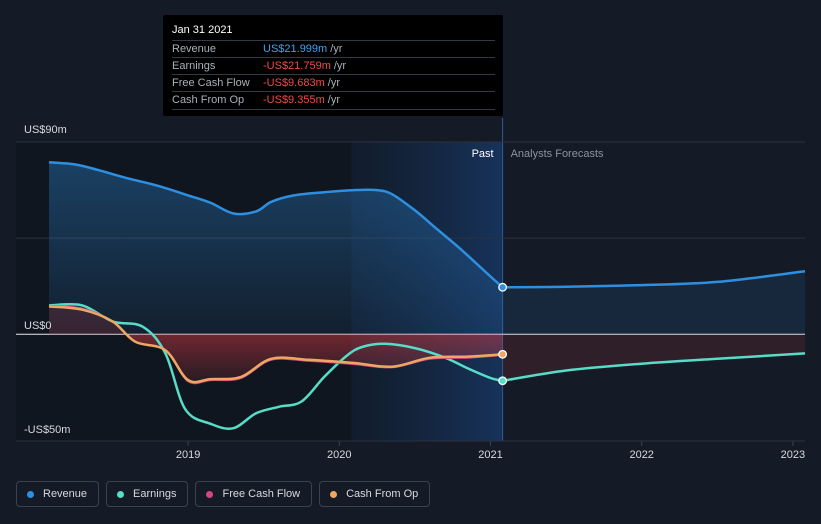  I want to click on free-cash-flow-area-positive, so click(276, 320).